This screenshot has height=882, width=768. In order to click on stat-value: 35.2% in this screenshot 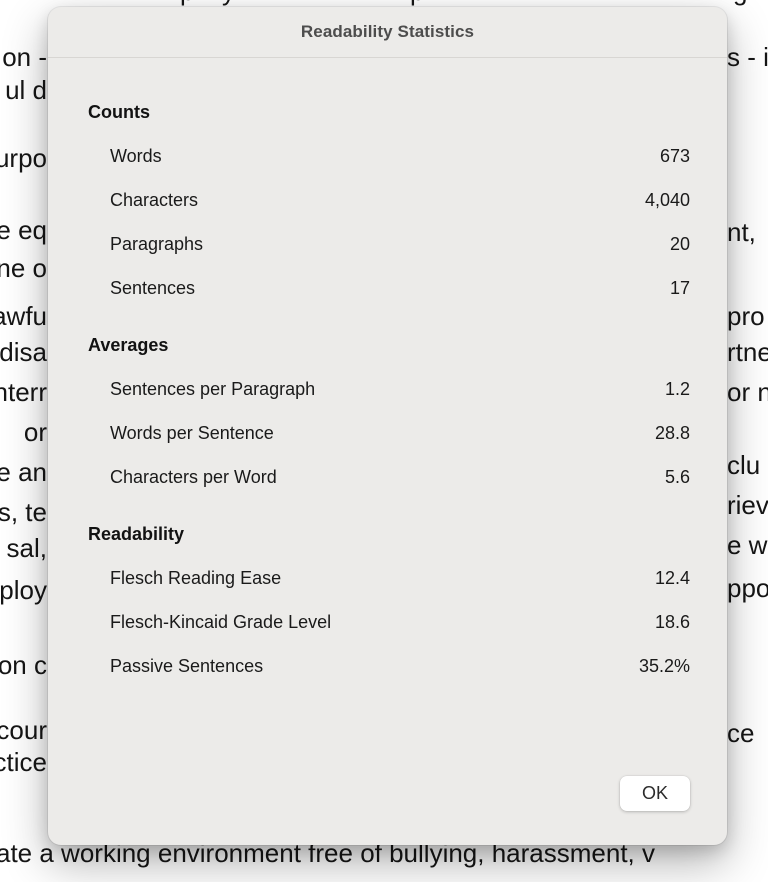, I will do `click(664, 665)`.